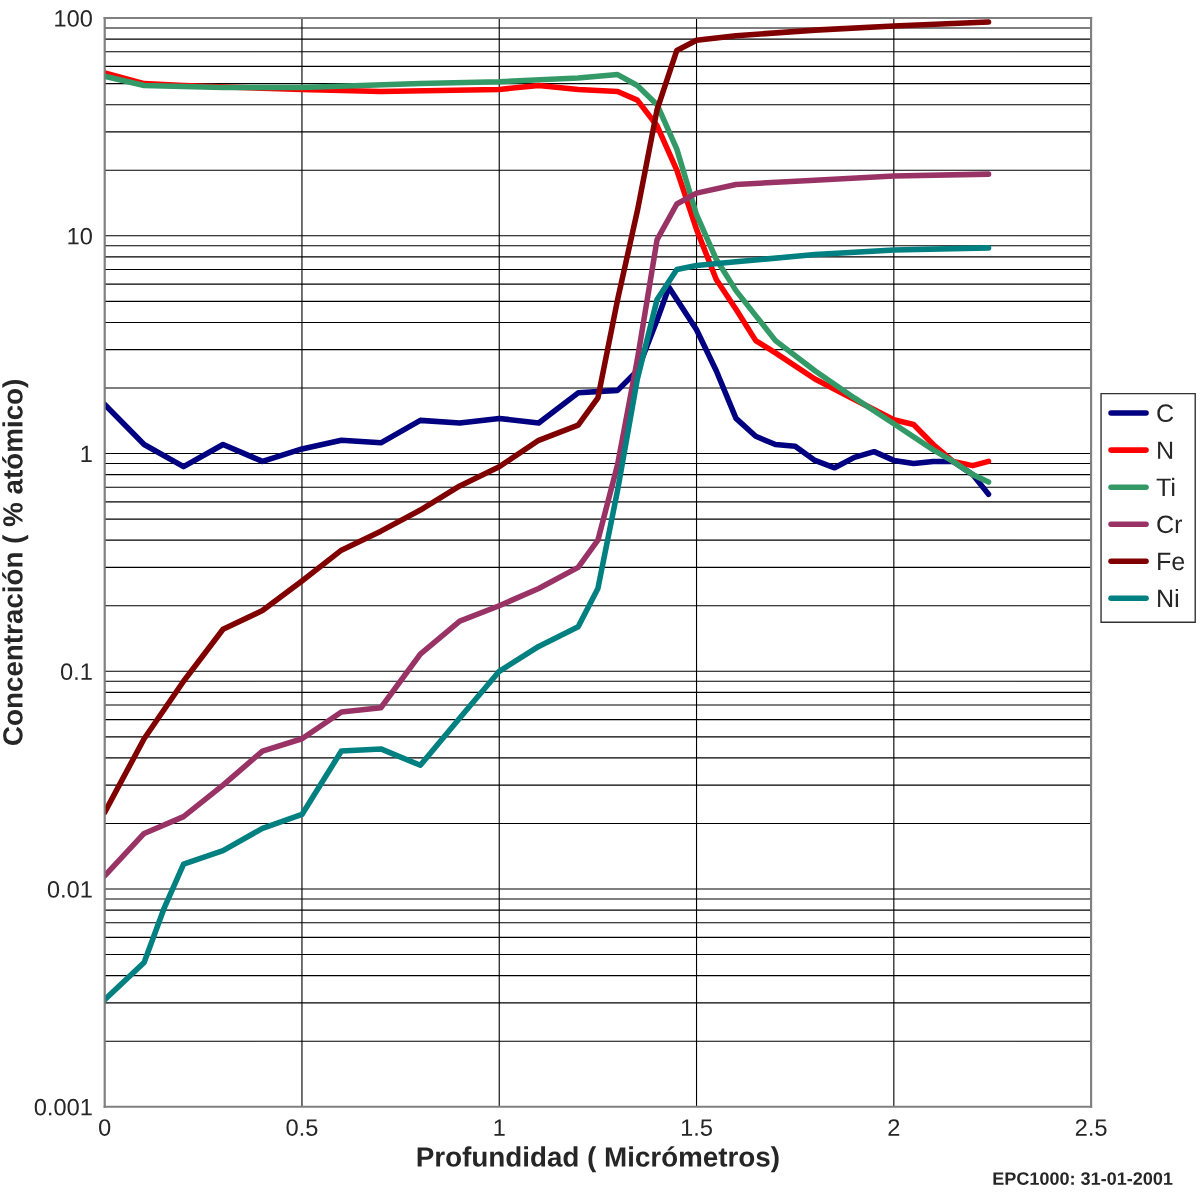 The height and width of the screenshot is (1203, 1203). What do you see at coordinates (499, 1127) in the screenshot?
I see `x-tick-label: 1` at bounding box center [499, 1127].